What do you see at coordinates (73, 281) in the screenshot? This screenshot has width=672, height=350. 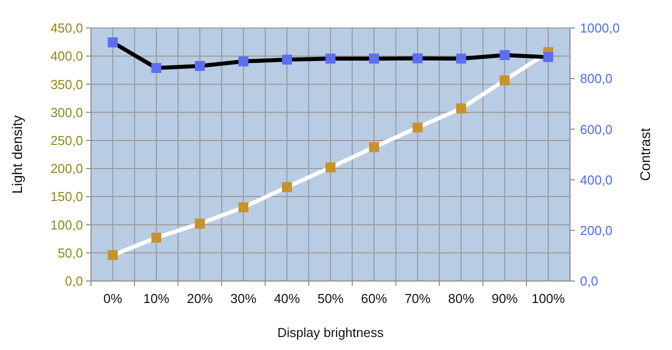 I see `y-tick-label: 0,0` at bounding box center [73, 281].